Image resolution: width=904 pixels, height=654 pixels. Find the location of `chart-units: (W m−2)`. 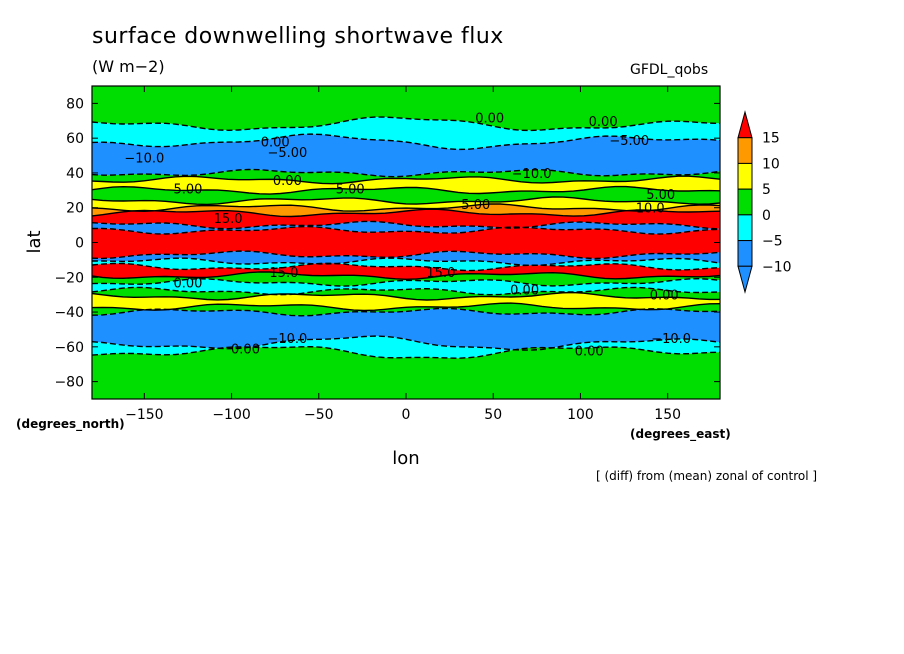

chart-units: (W m−2) is located at coordinates (128, 66).